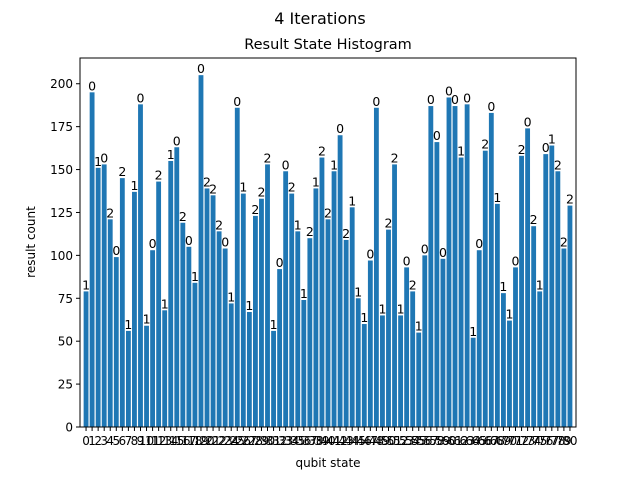  Describe the element at coordinates (164, 441) in the screenshot. I see `x-tick-label: 13` at that location.